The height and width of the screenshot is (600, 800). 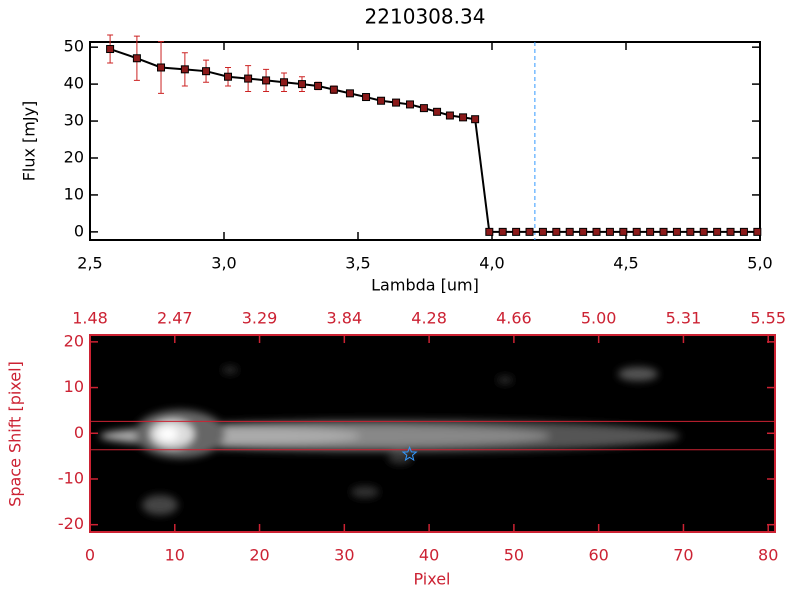 I want to click on x2-tick-label: 5.00, so click(x=599, y=318).